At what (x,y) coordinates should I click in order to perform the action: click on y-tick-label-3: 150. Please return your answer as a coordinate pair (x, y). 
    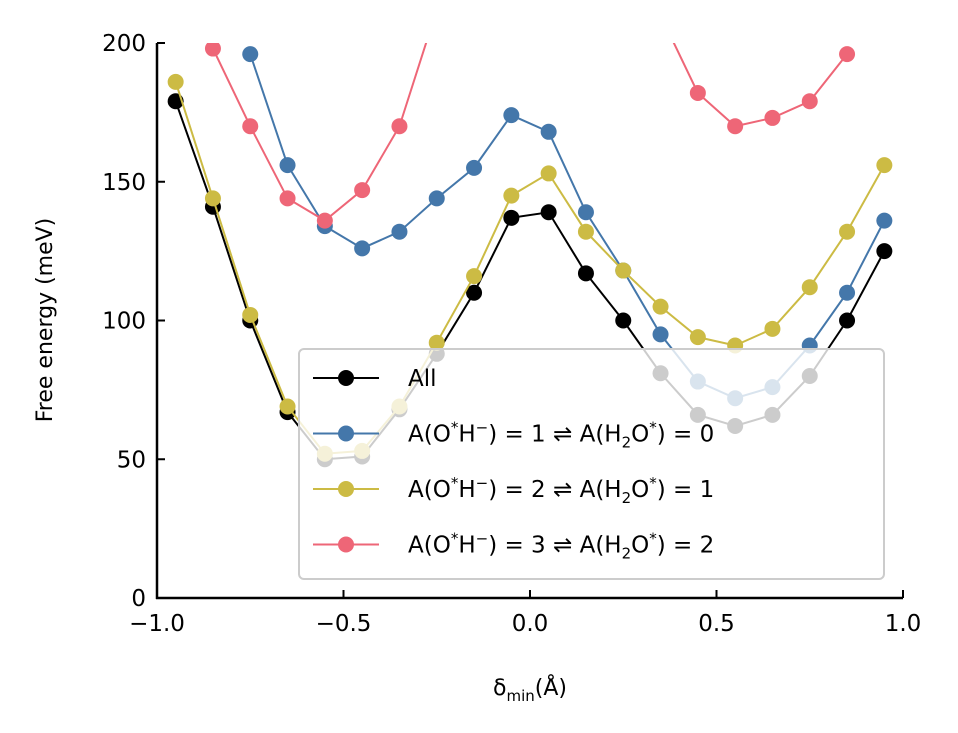
    Looking at the image, I should click on (124, 183).